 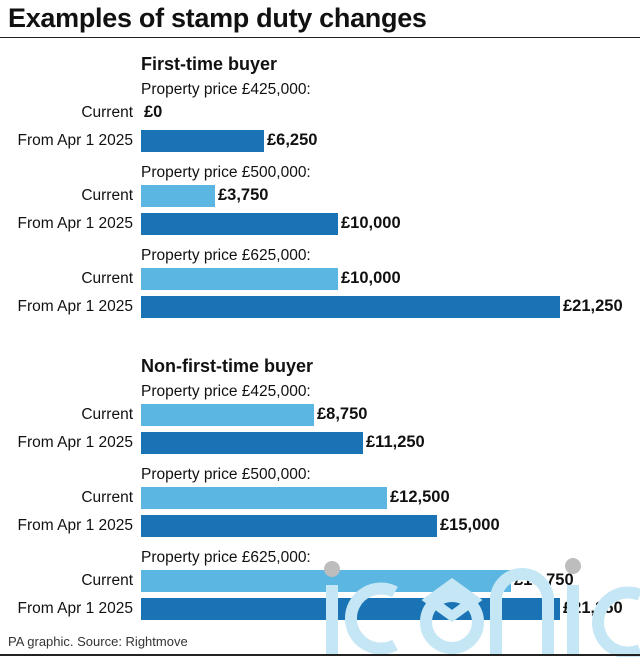 What do you see at coordinates (209, 64) in the screenshot?
I see `section-title: First-time buyer` at bounding box center [209, 64].